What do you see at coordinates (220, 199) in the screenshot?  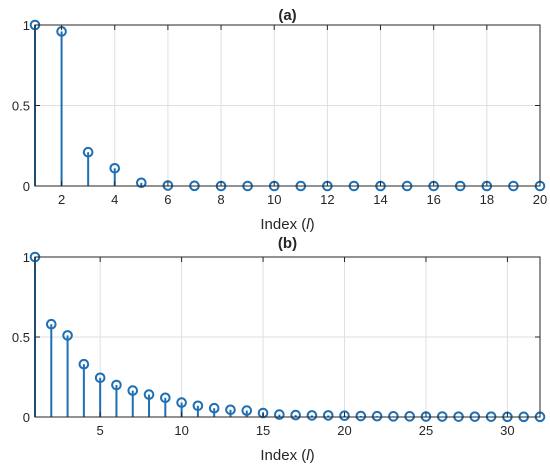 I see `x-tick-label: 8` at bounding box center [220, 199].